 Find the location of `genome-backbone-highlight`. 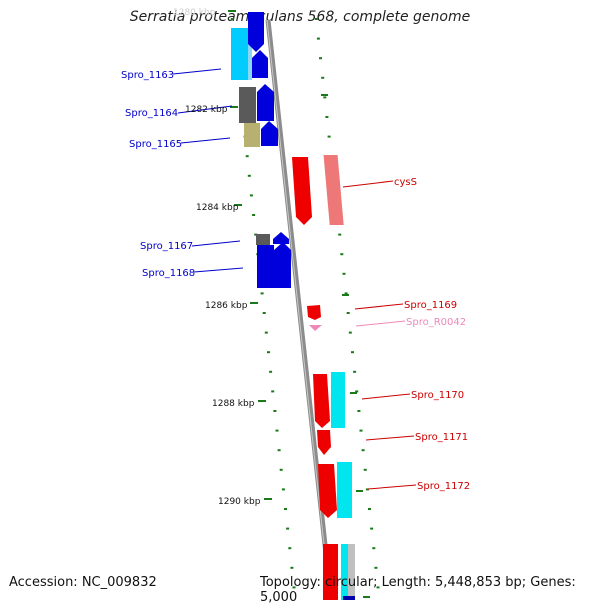

genome-backbone-highlight is located at coordinates (298, 309).